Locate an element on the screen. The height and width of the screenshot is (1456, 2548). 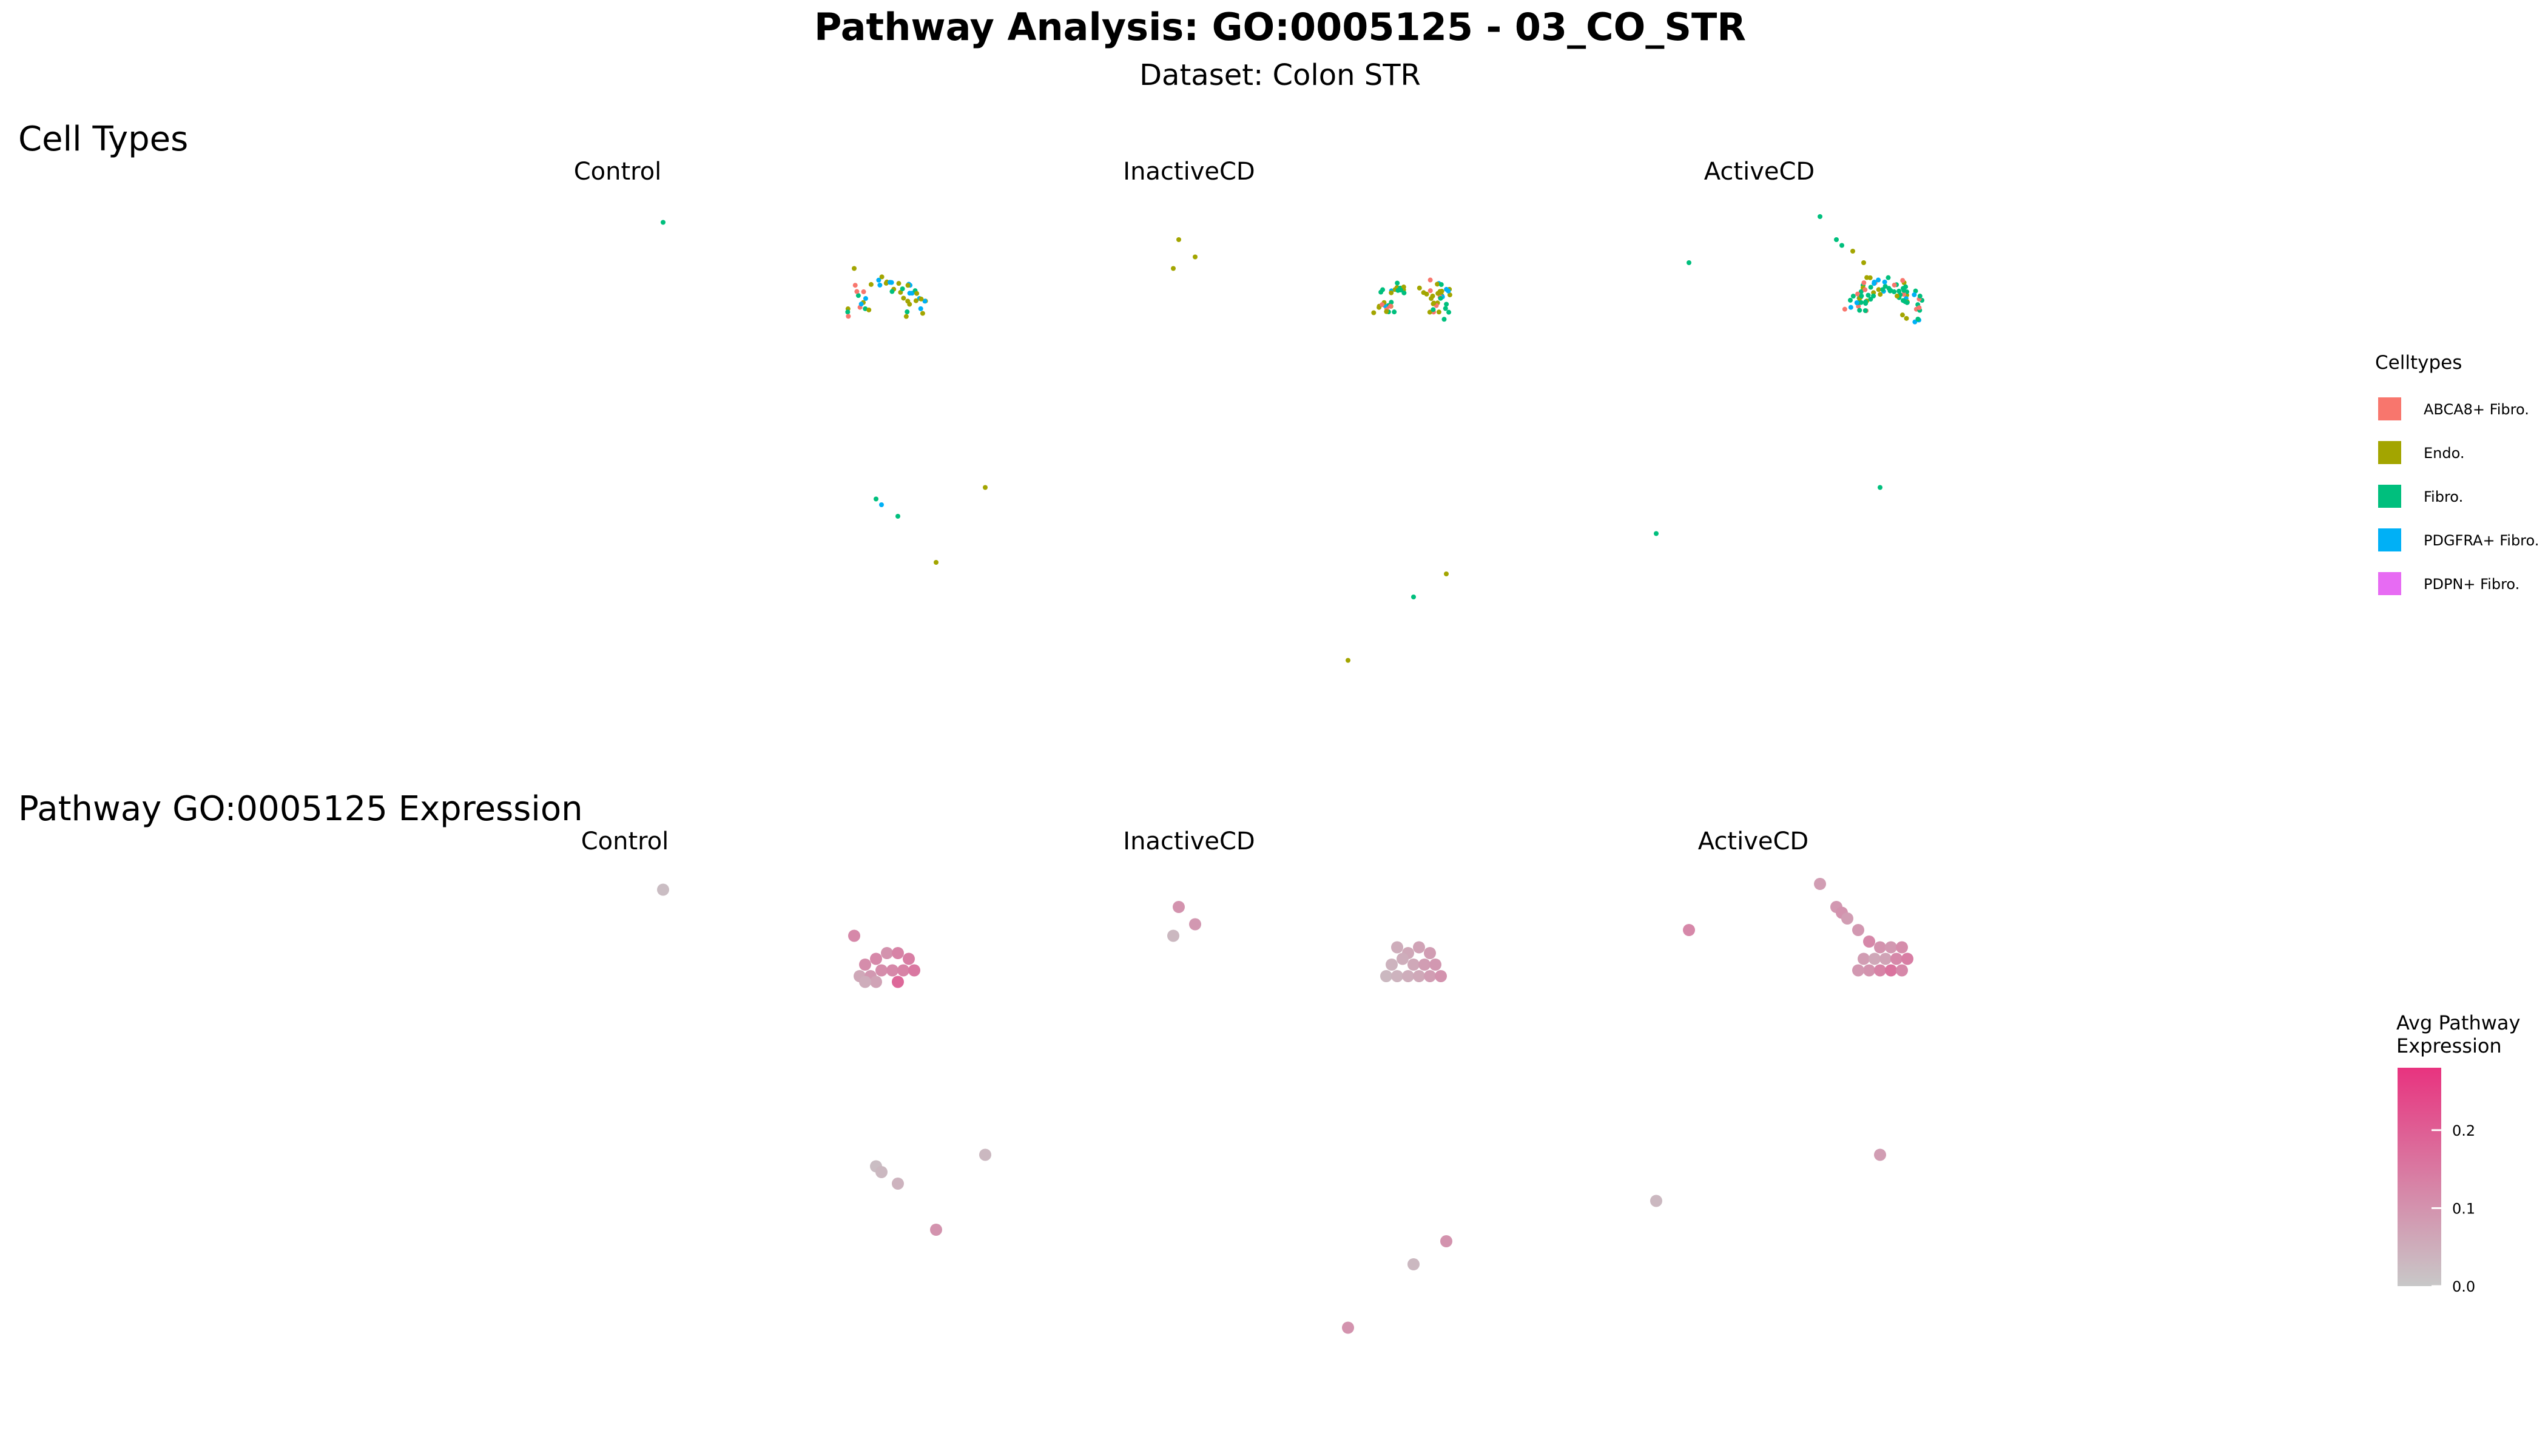
facet-label-expression-inactivecd: InactiveCD is located at coordinates (1189, 841).